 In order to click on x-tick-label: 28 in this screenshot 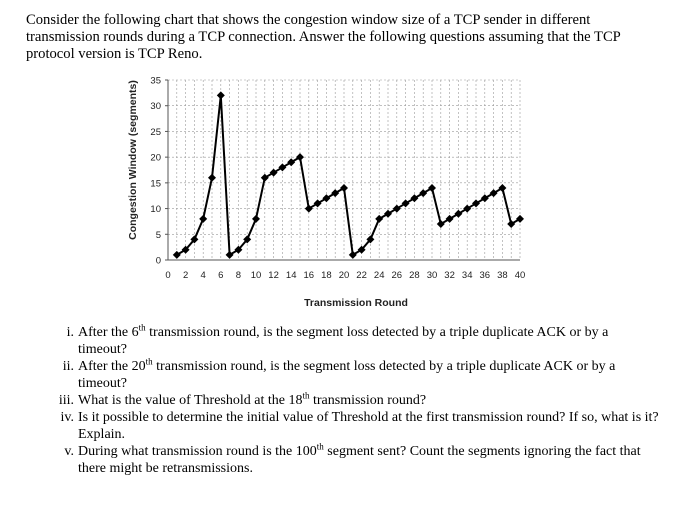, I will do `click(414, 275)`.